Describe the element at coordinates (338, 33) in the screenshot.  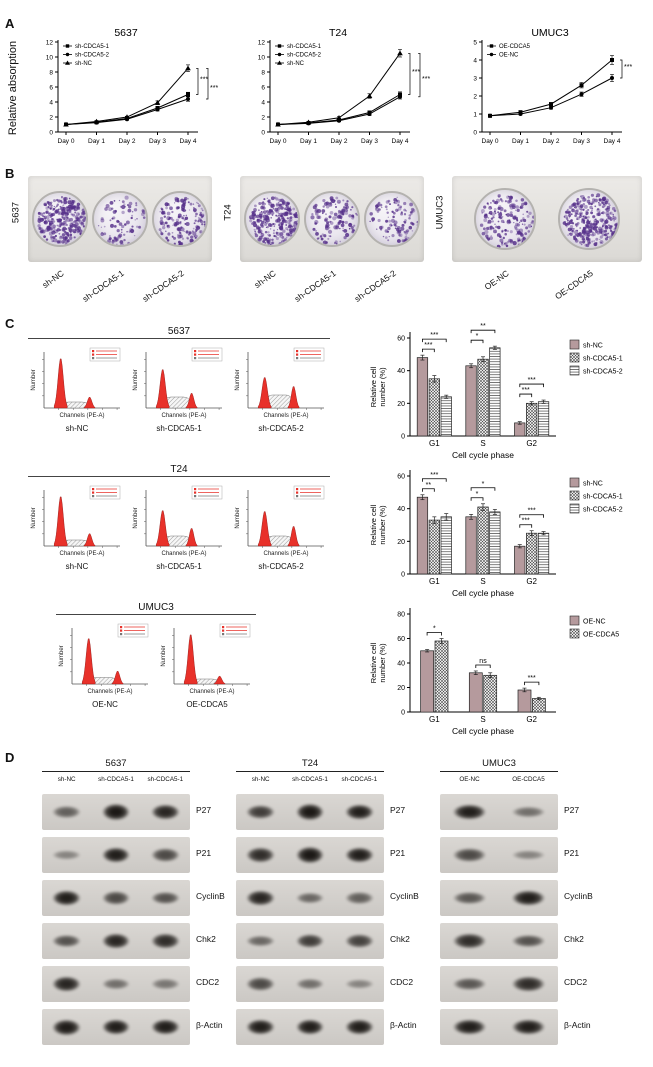
I see `svg-text: T24` at that location.